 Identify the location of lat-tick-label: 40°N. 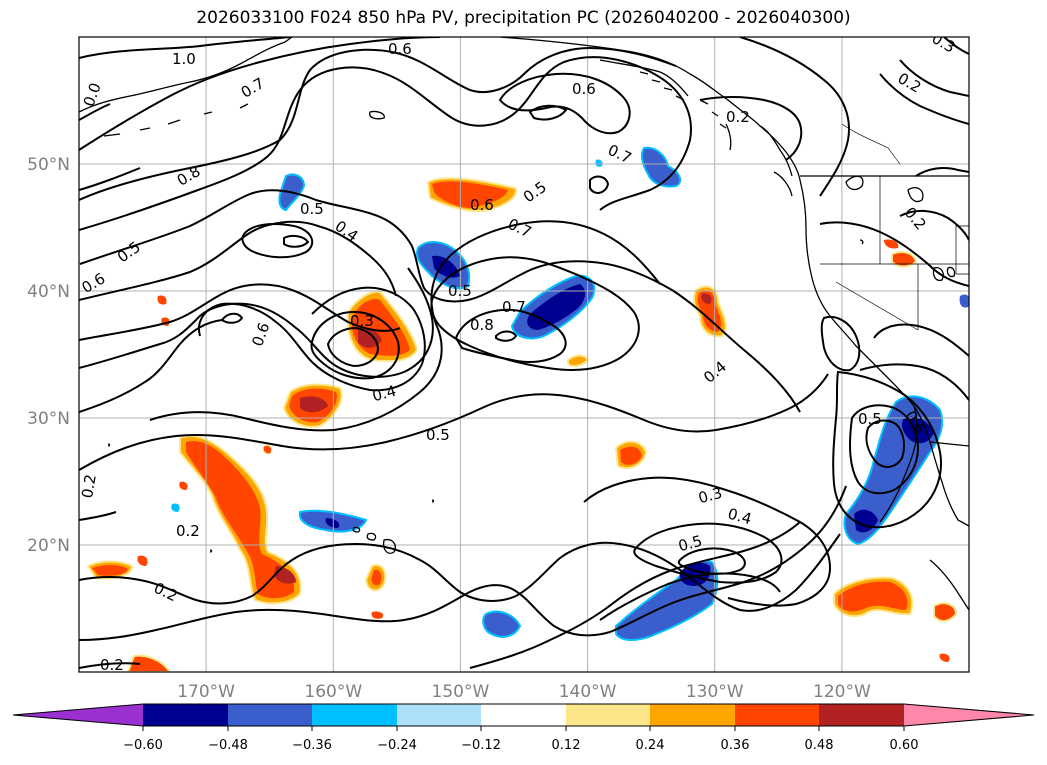
(48, 292).